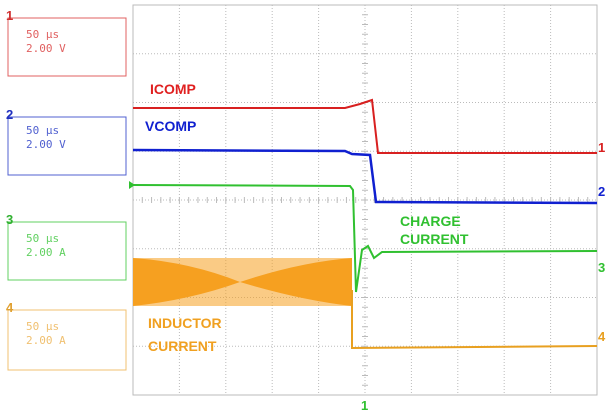  Describe the element at coordinates (601, 267) in the screenshot. I see `trace-marker: 3` at that location.